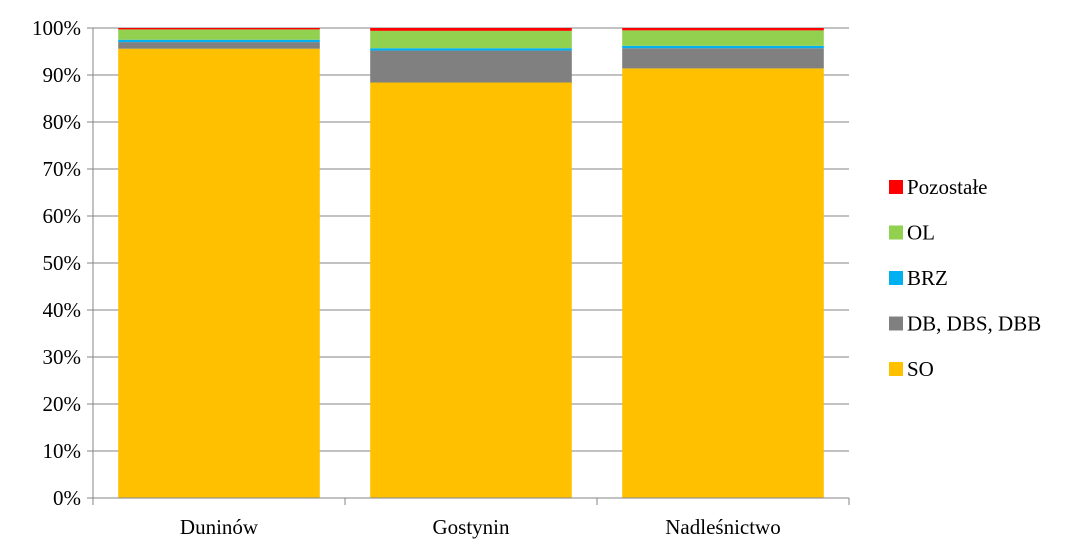 The image size is (1080, 546). I want to click on y-tick-label: 60%, so click(62, 216).